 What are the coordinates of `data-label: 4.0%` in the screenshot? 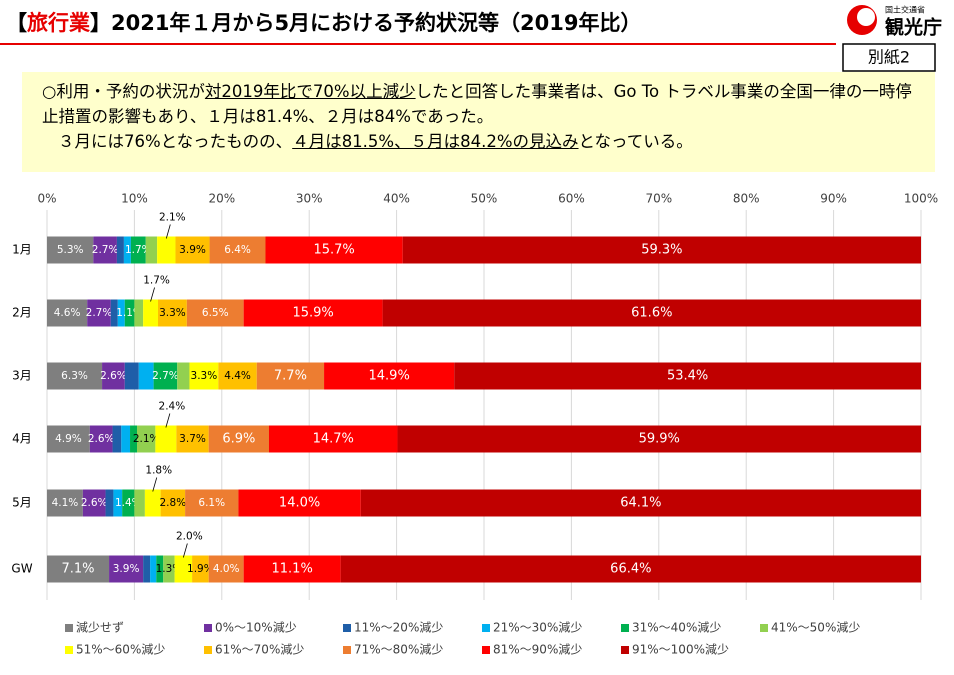 It's located at (226, 569).